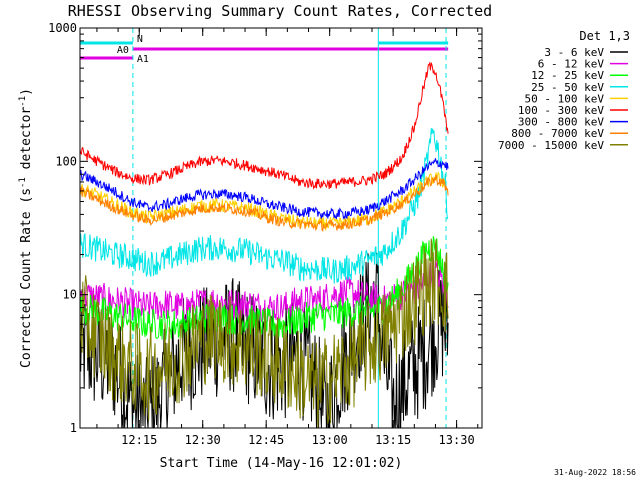 This screenshot has height=480, width=640. I want to click on x-axis-label: Start Time (14-May-16 12:01:02), so click(281, 463).